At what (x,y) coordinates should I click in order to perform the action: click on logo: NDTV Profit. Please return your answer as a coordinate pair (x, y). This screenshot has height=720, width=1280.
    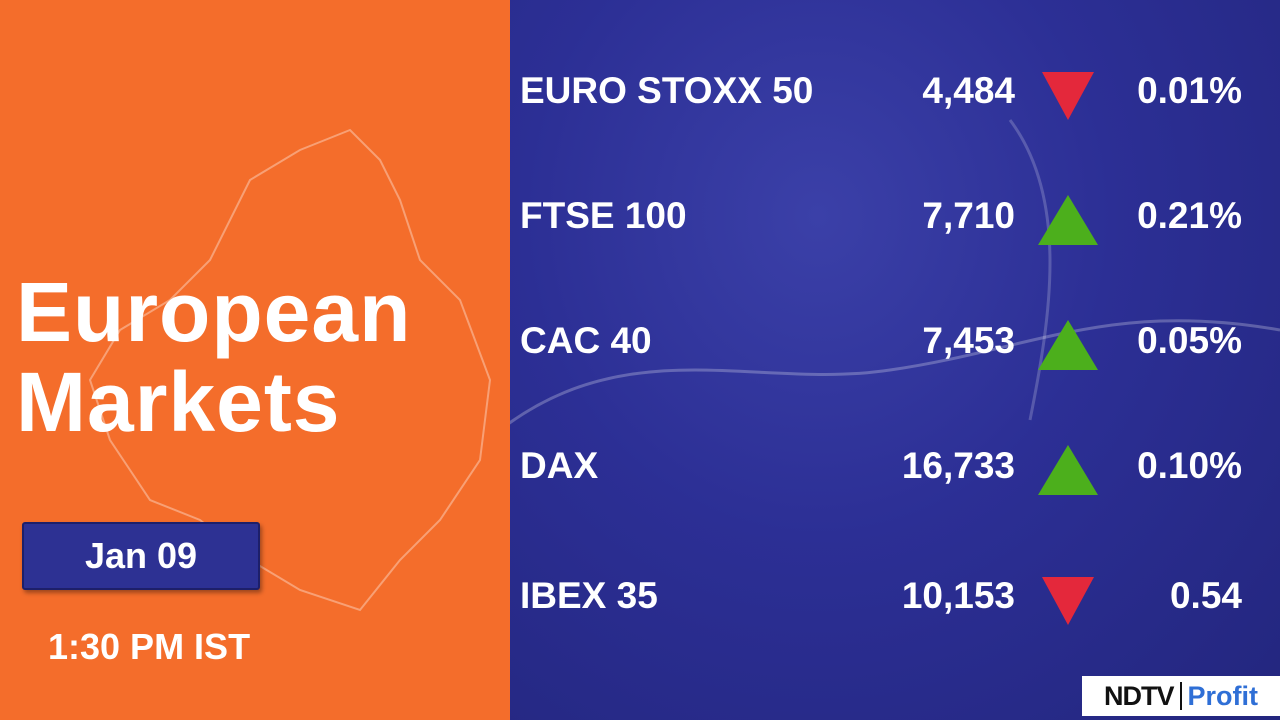
    Looking at the image, I should click on (1181, 696).